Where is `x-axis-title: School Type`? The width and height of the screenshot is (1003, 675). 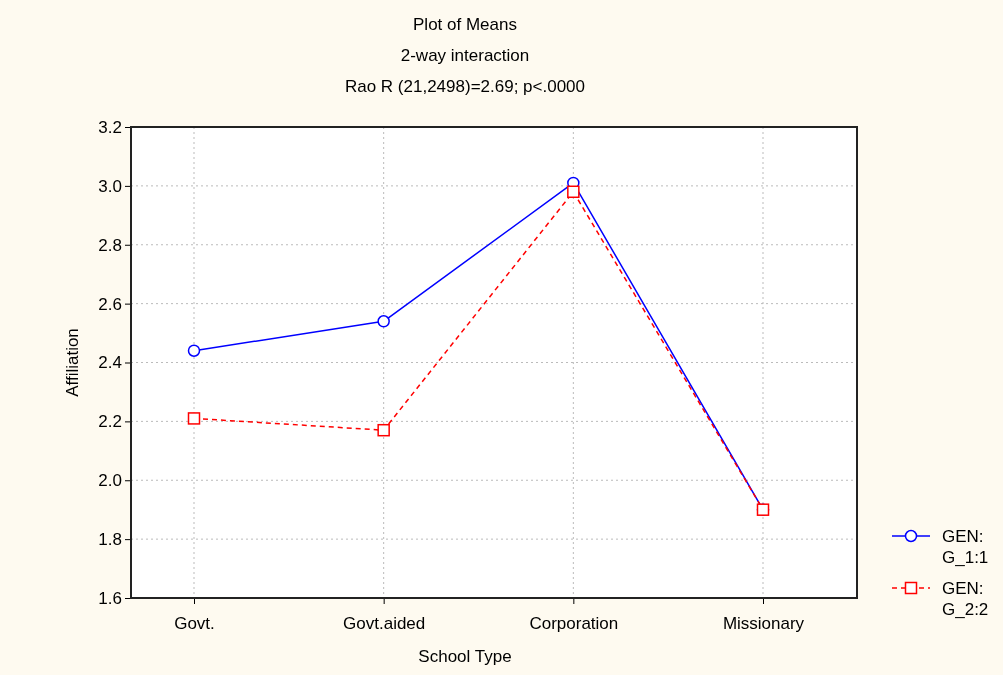 x-axis-title: School Type is located at coordinates (465, 656).